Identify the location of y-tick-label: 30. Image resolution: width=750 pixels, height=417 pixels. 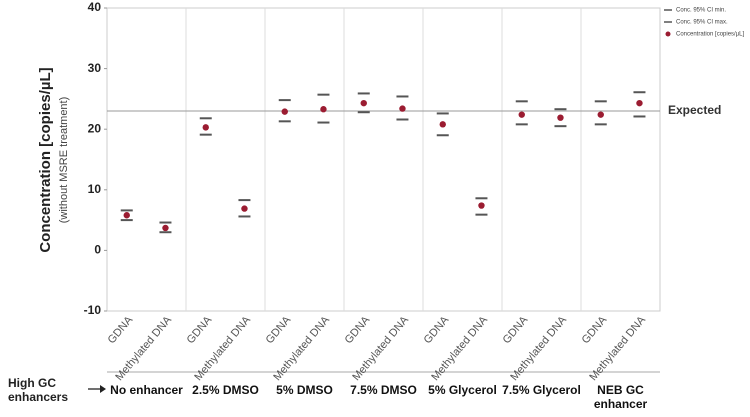
(95, 68).